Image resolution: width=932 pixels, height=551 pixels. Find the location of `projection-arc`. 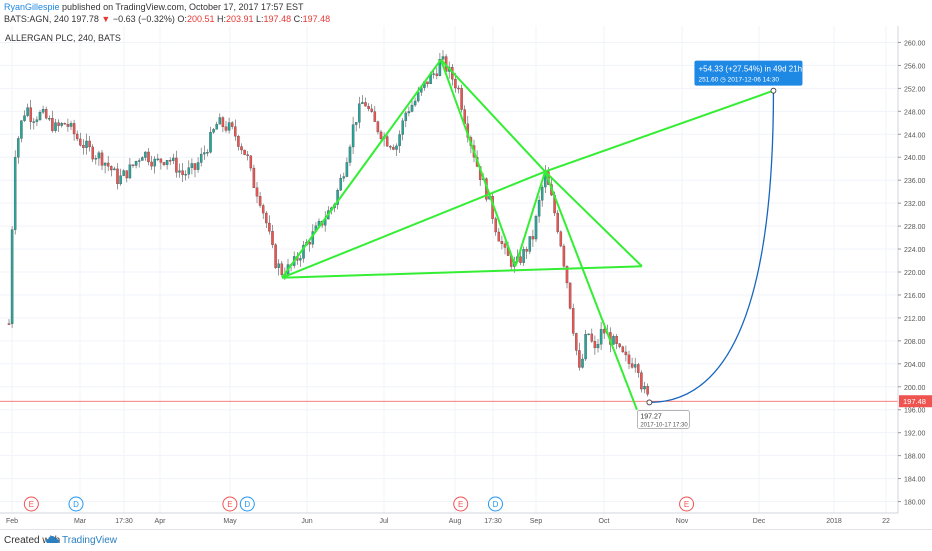

projection-arc is located at coordinates (712, 247).